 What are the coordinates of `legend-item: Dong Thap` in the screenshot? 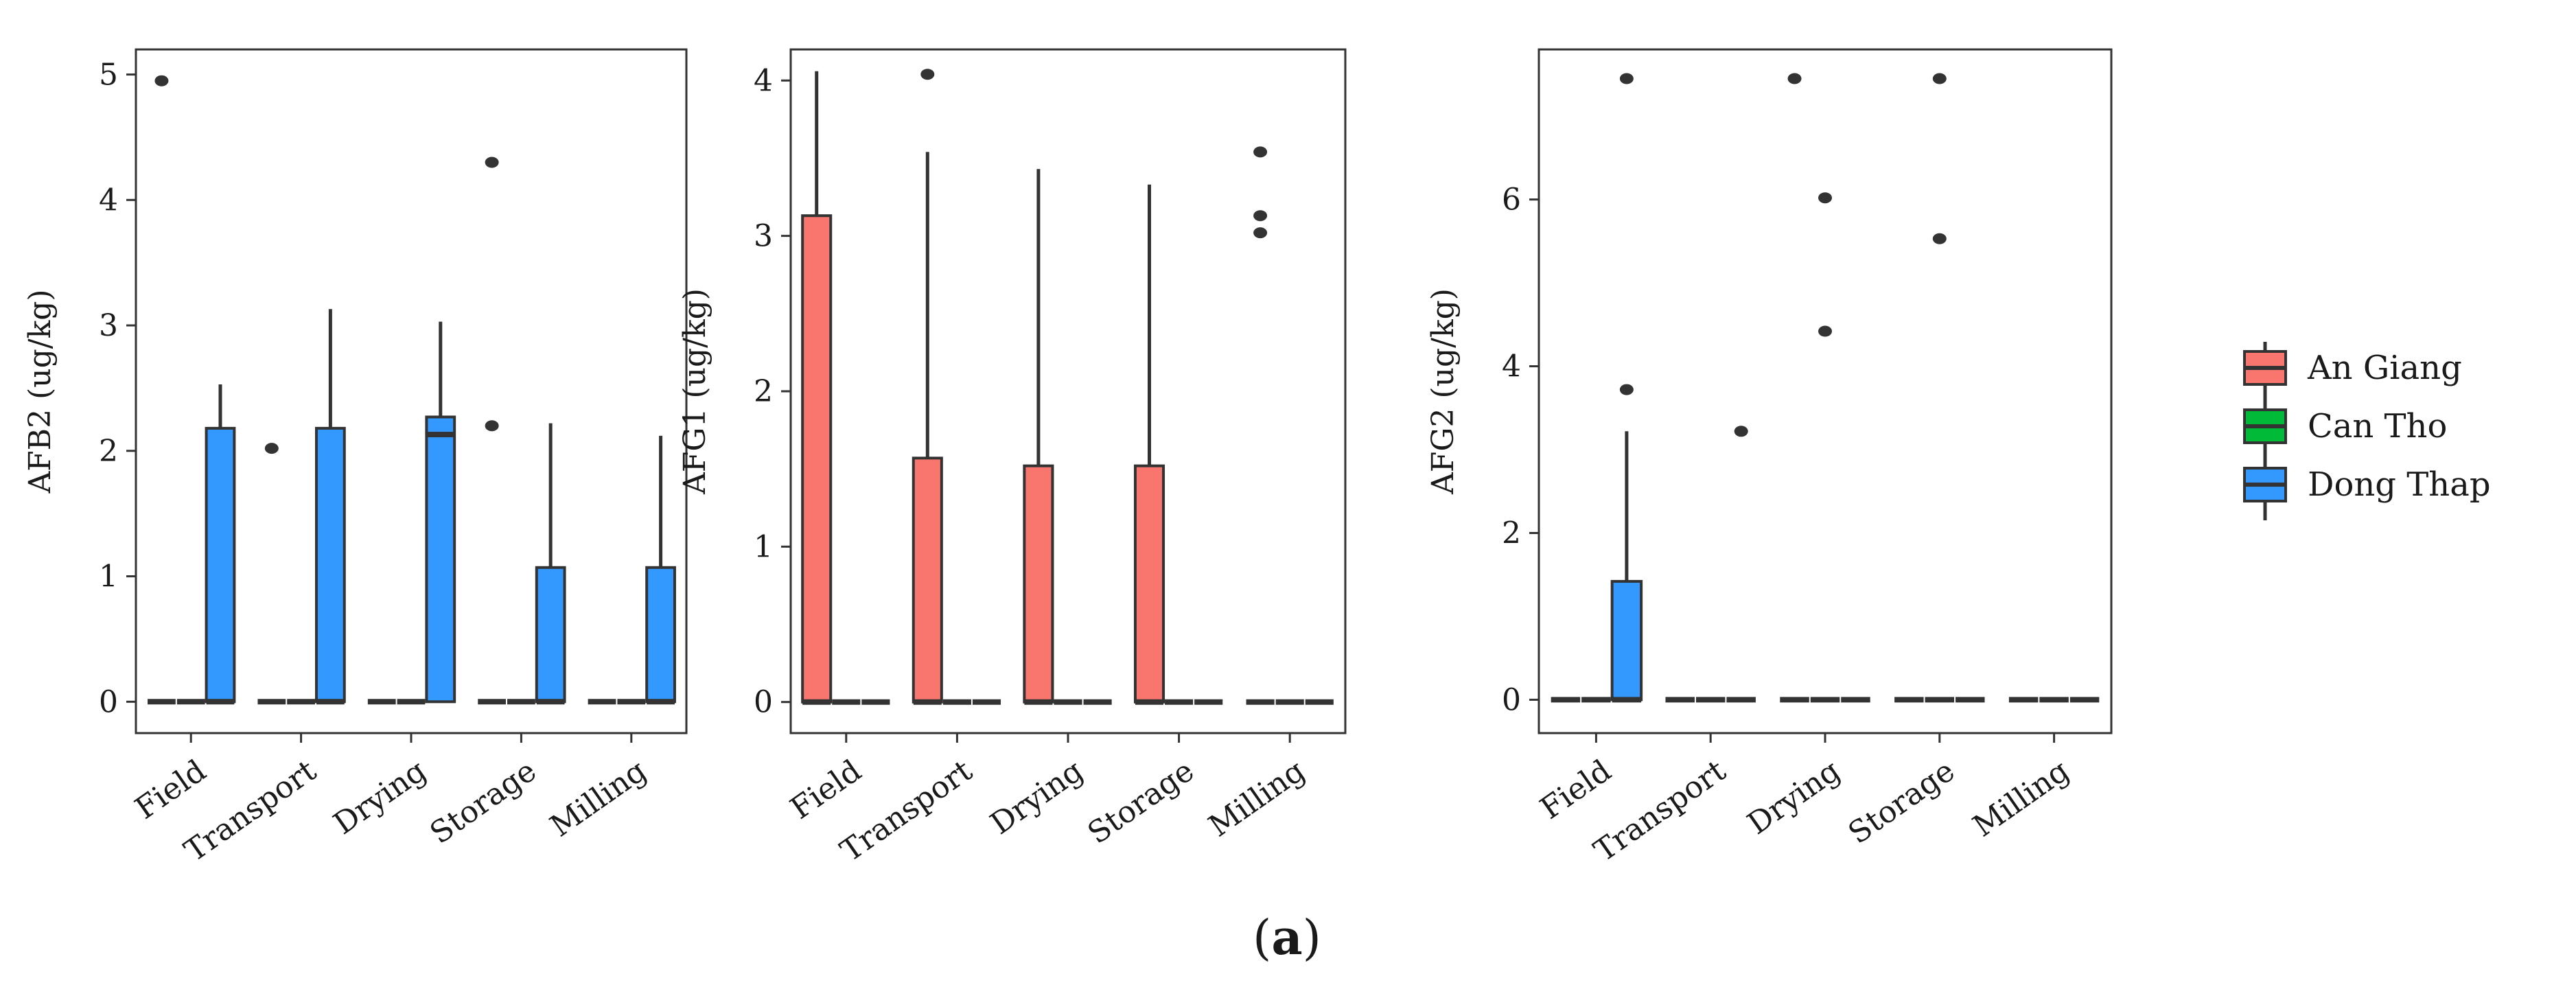 It's located at (2367, 490).